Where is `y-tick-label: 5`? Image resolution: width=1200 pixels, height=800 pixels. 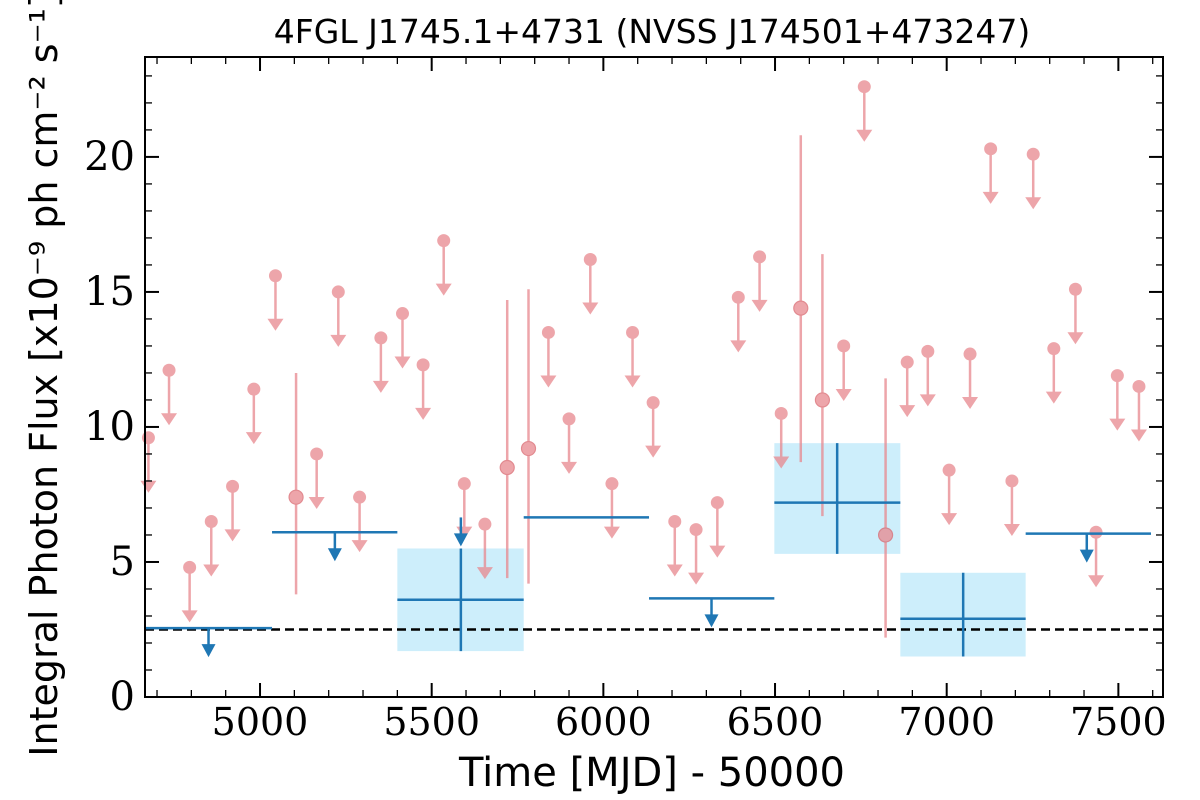
y-tick-label: 5 is located at coordinates (122, 562).